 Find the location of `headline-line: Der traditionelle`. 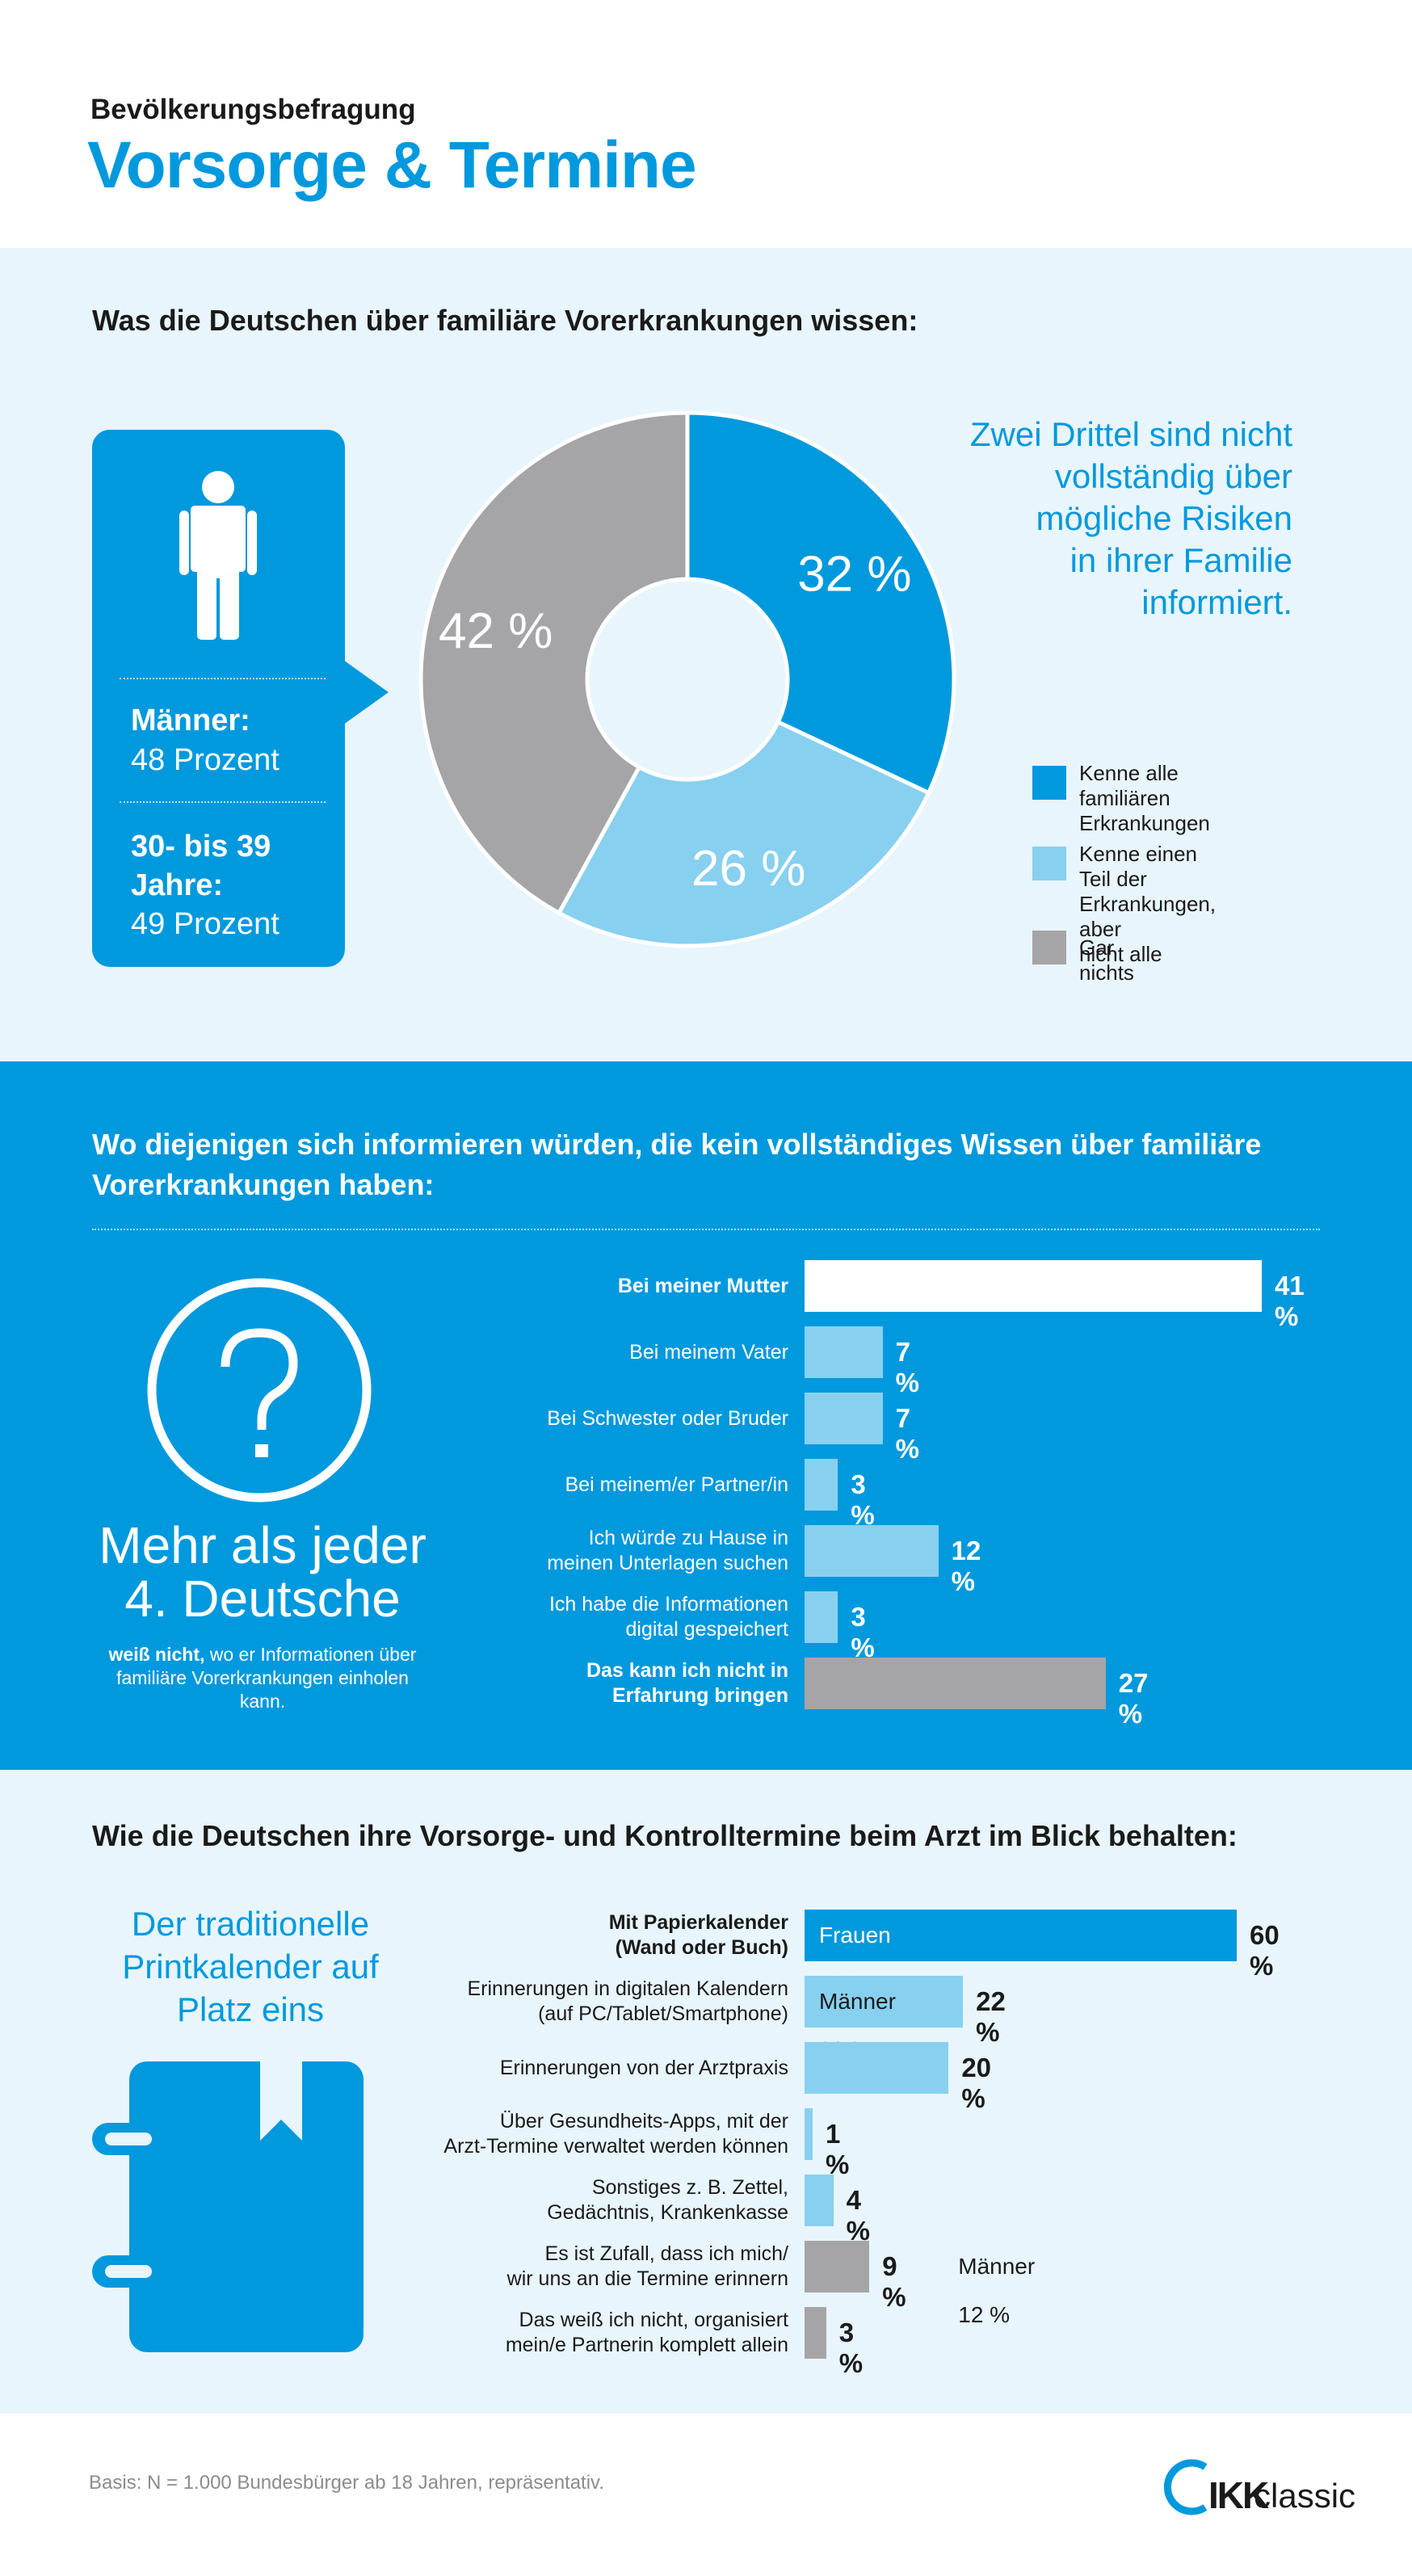

headline-line: Der traditionelle is located at coordinates (250, 1924).